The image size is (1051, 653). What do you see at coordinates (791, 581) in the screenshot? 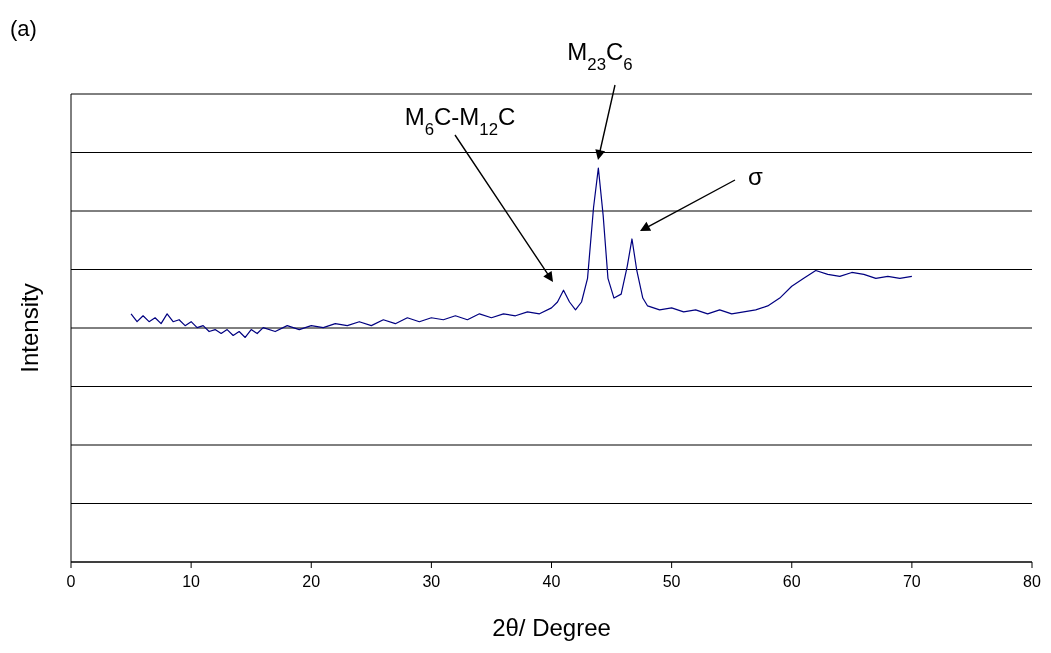
I see `x-tick-label: 60` at bounding box center [791, 581].